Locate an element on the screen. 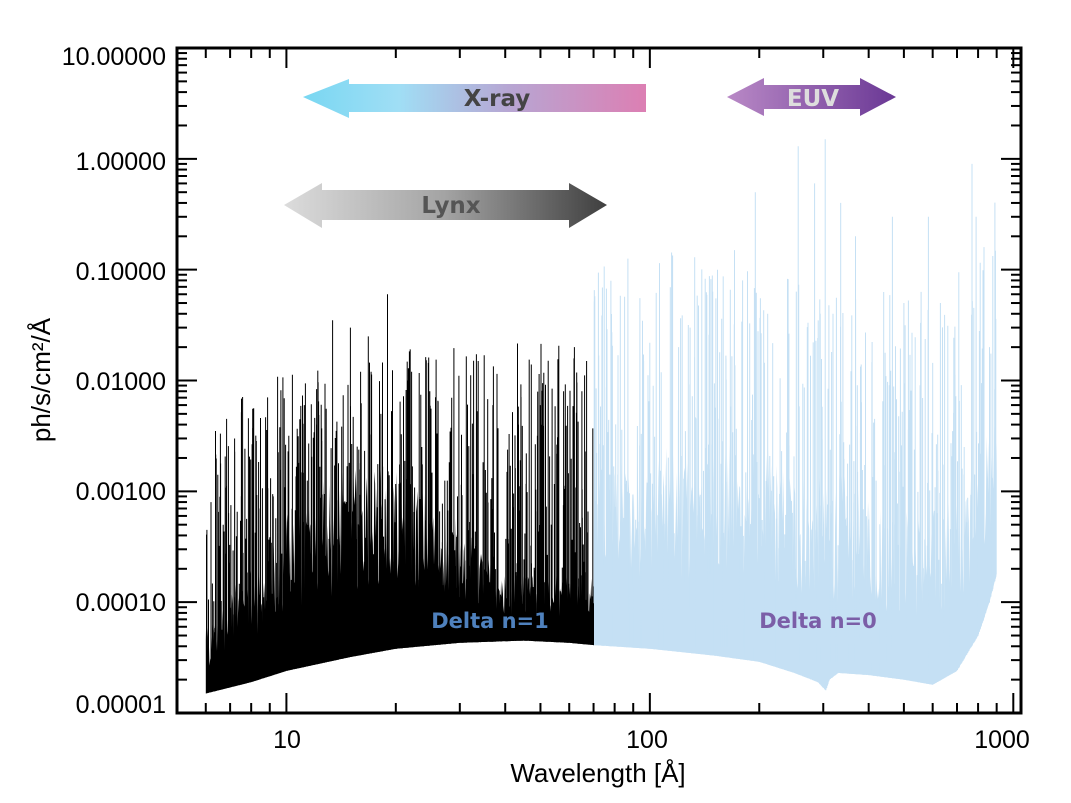 Image resolution: width=1071 pixels, height=803 pixels. y-axis-title: ph/s/cm²/Å is located at coordinates (41, 379).